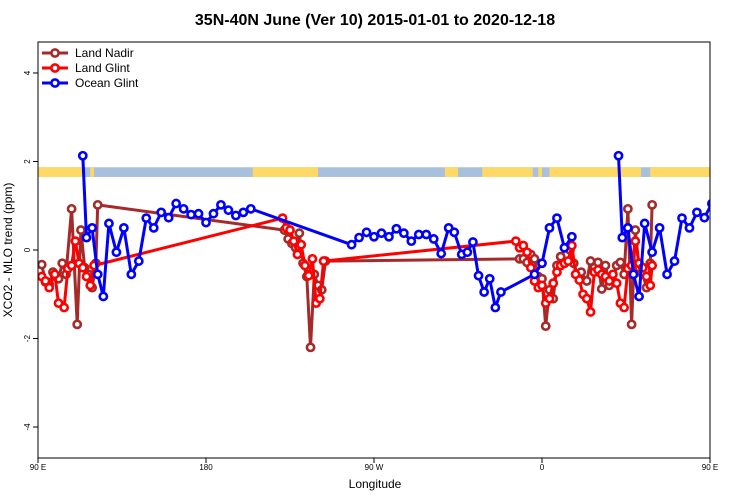 This screenshot has height=500, width=750. I want to click on x-axis: 90 E 180 90 W 0 90 E, so click(374, 465).